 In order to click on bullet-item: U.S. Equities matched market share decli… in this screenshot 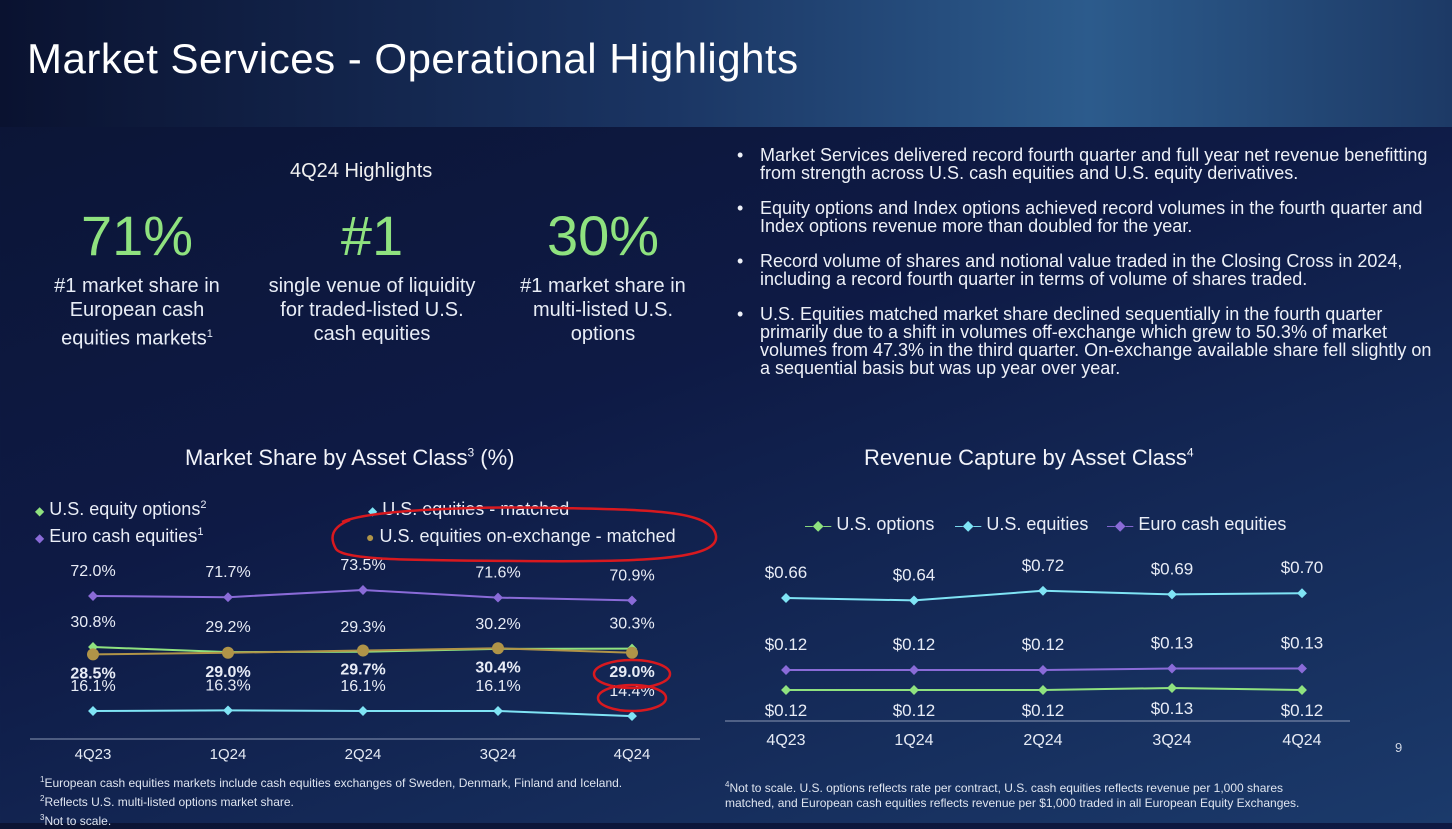, I will do `click(1087, 341)`.